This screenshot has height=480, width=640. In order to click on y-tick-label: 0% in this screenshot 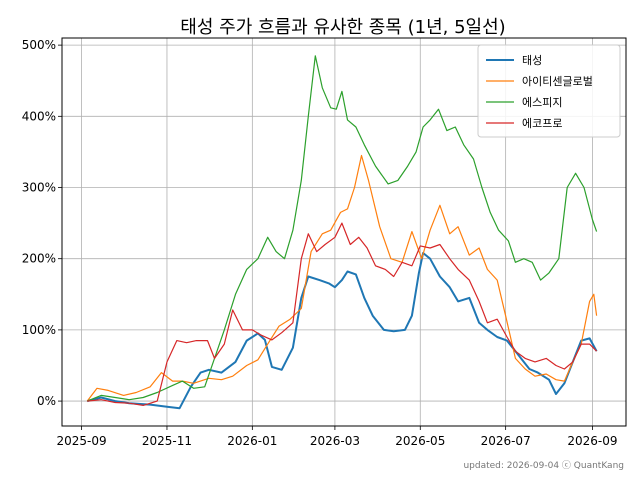, I will do `click(46, 401)`.